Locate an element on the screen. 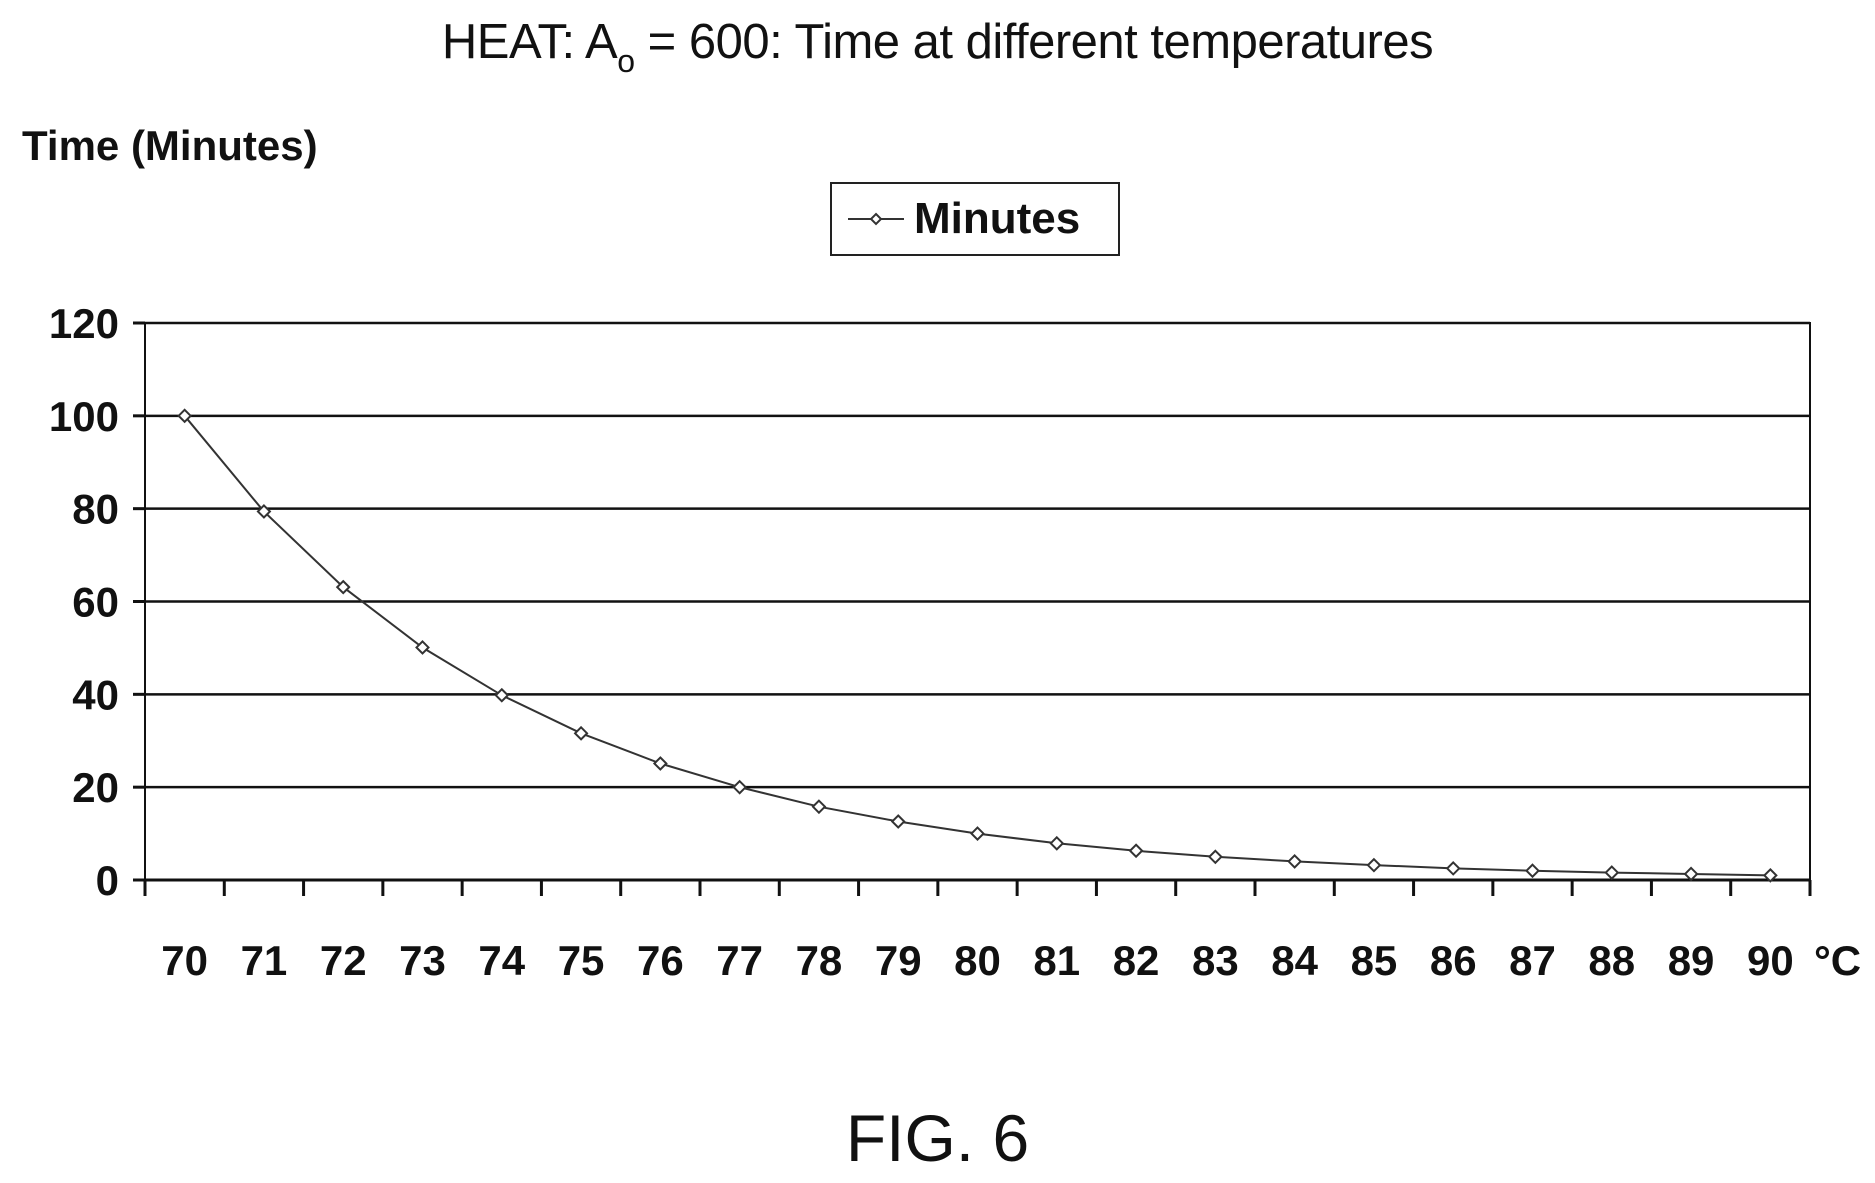  x-tick-label: 90 is located at coordinates (1770, 960).